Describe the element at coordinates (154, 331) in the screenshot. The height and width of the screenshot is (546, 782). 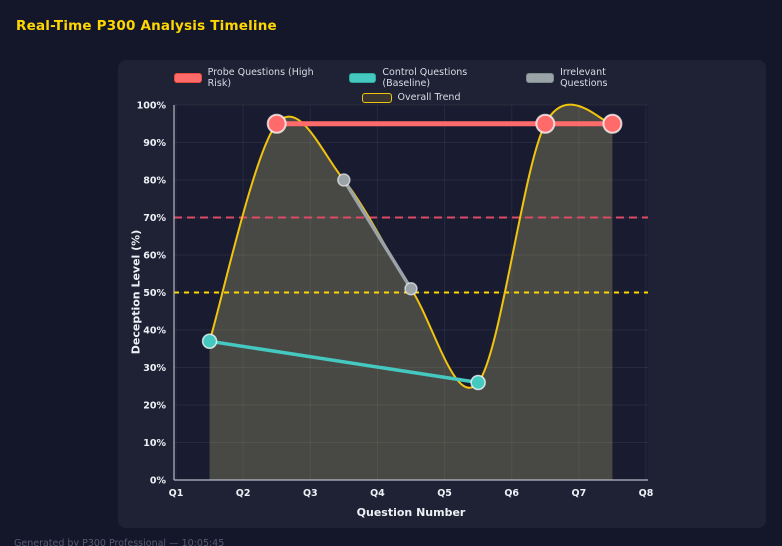
I see `y-tick-label: 40%` at that location.